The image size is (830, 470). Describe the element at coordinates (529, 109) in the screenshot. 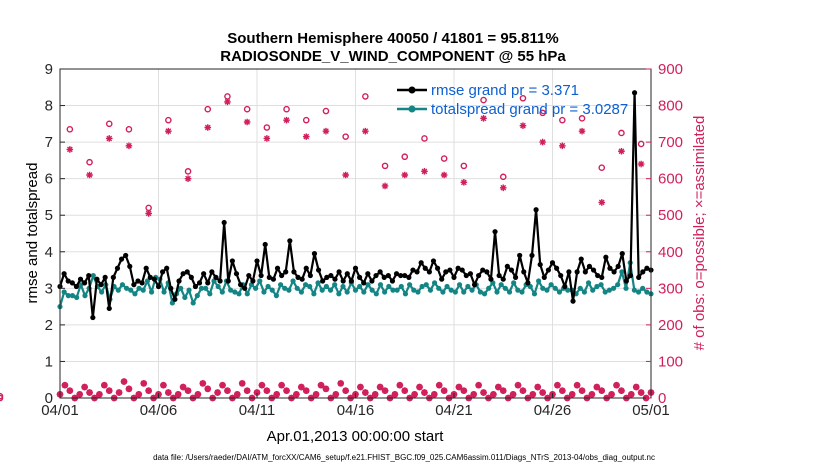

I see `legend-spread-label: totalspread grand pr = 3.0287` at that location.